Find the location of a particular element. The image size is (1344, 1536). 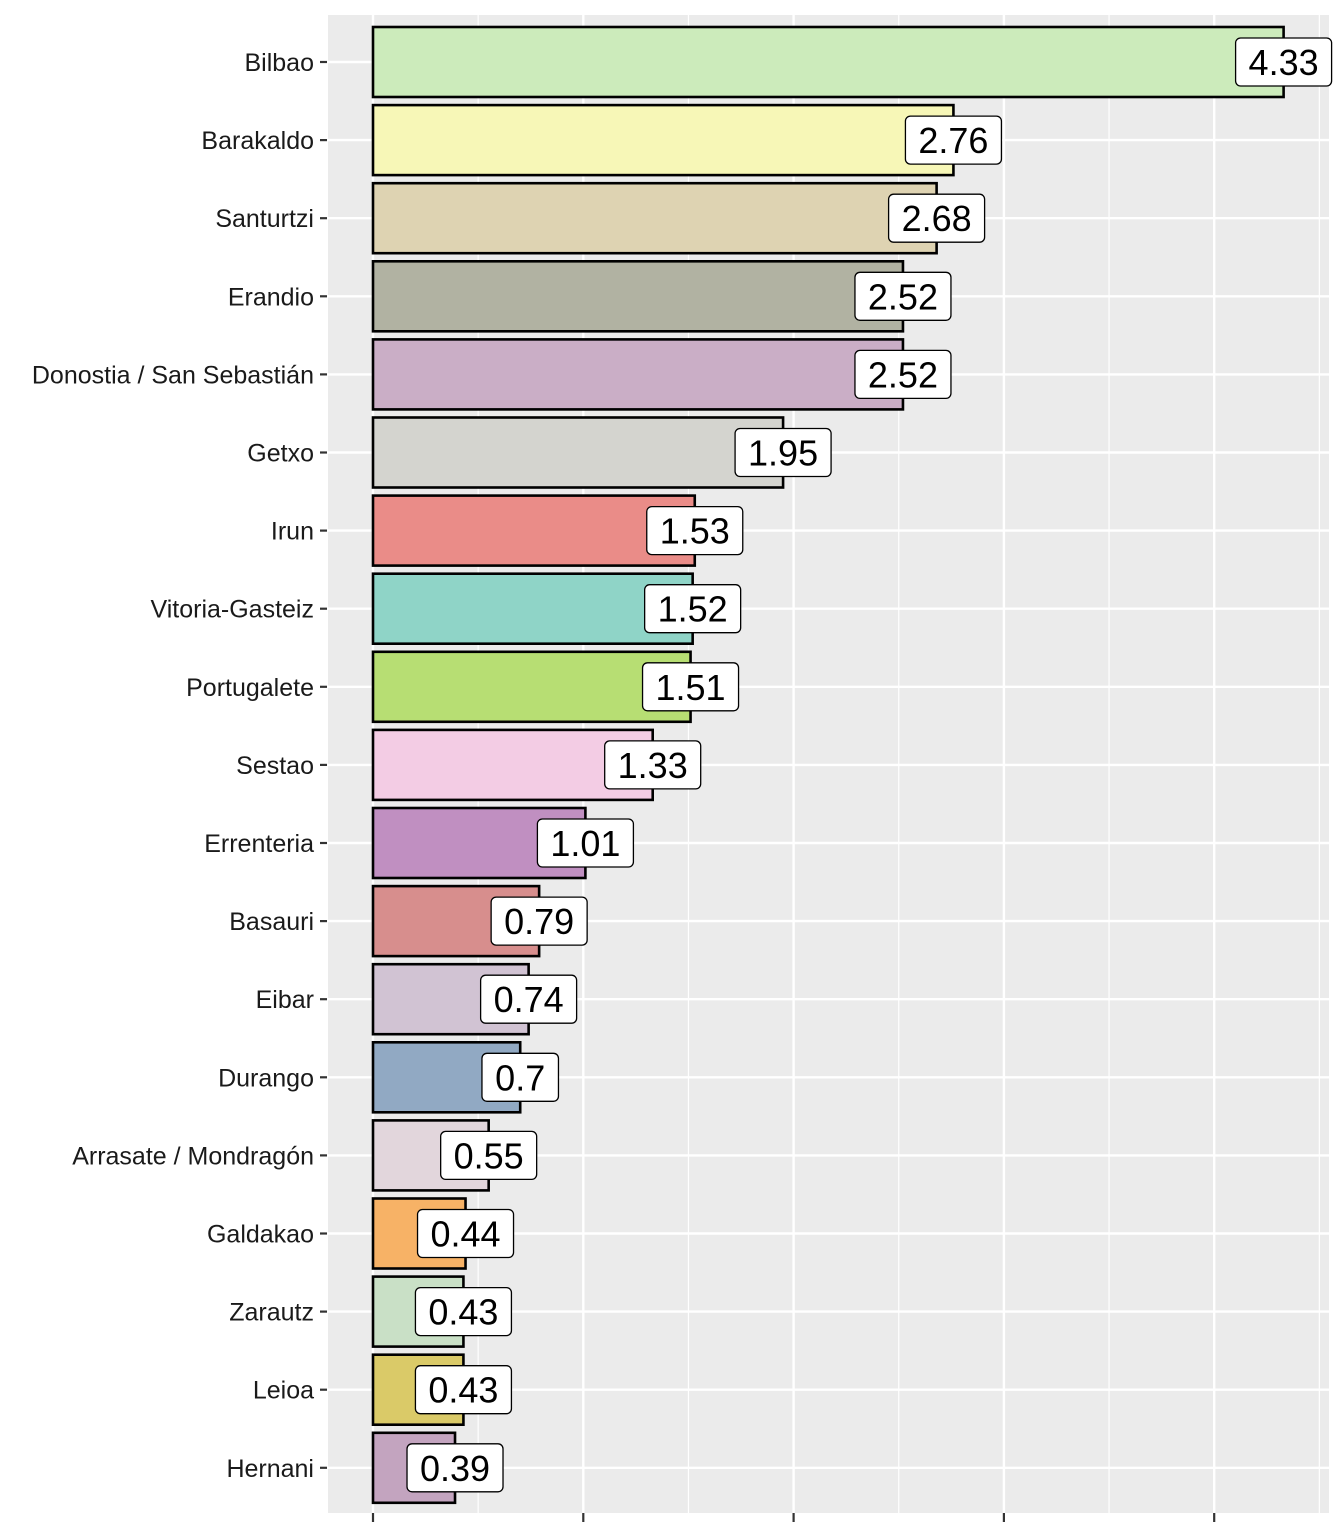

value-label: 2.76 is located at coordinates (953, 140).